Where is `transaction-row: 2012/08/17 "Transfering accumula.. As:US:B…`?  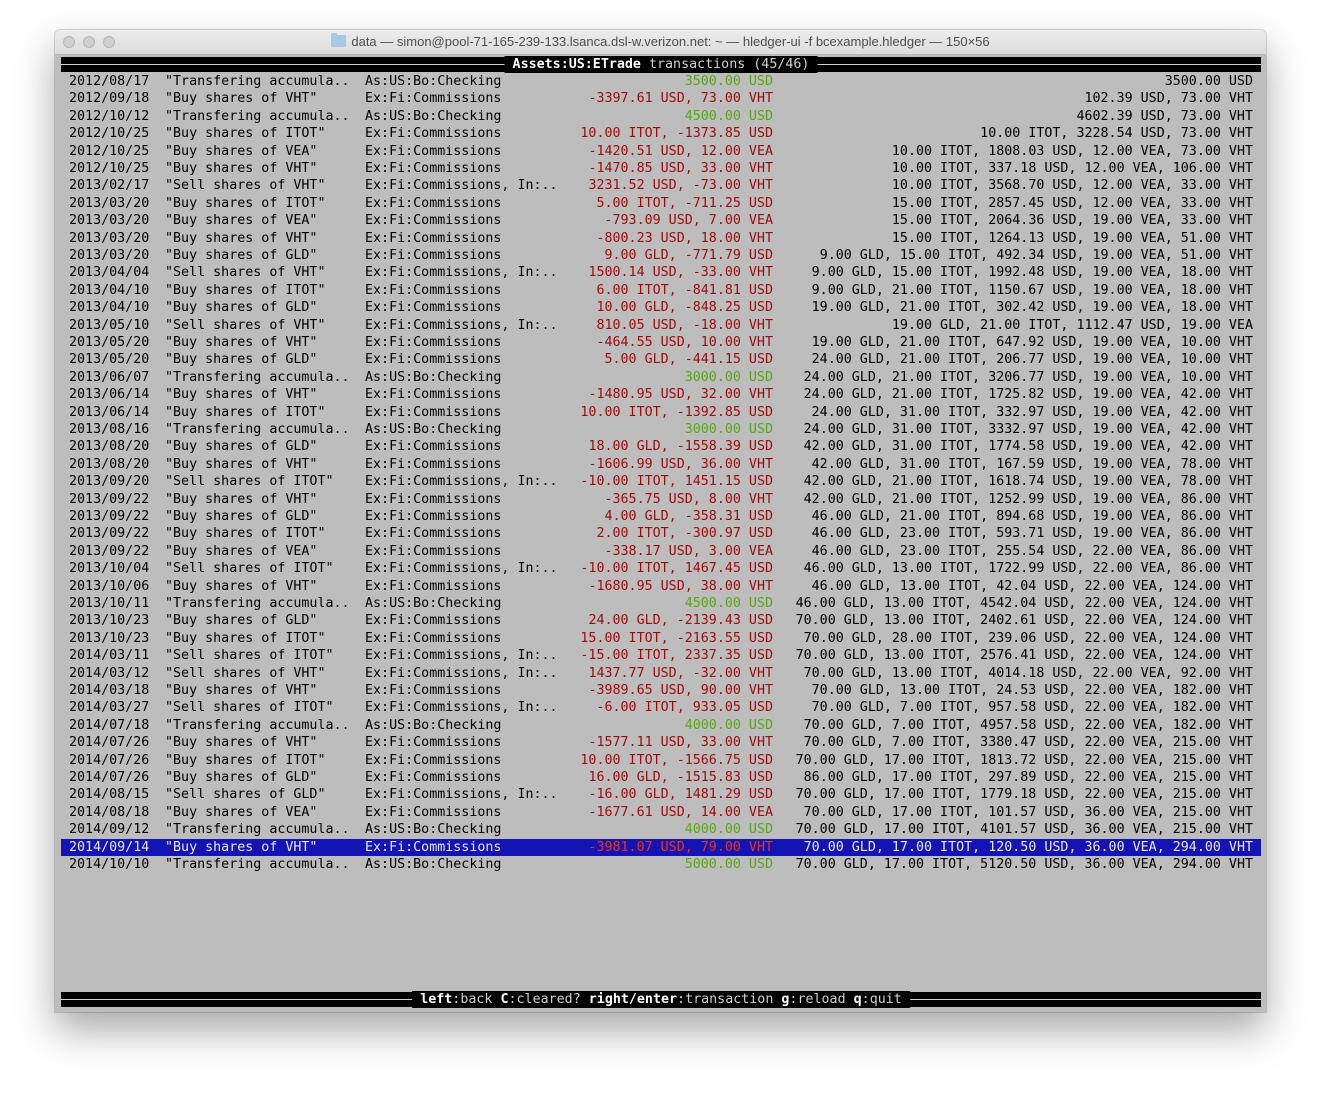
transaction-row: 2012/08/17 "Transfering accumula.. As:US:B… is located at coordinates (661, 81).